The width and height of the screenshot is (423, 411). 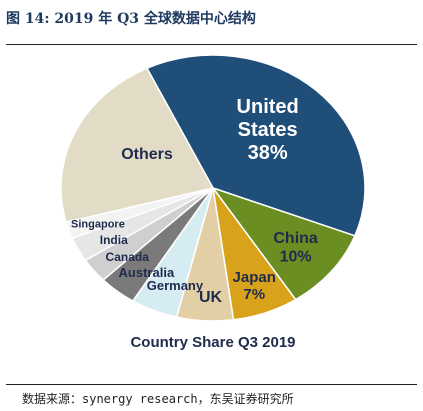 What do you see at coordinates (147, 154) in the screenshot?
I see `label-others: Others` at bounding box center [147, 154].